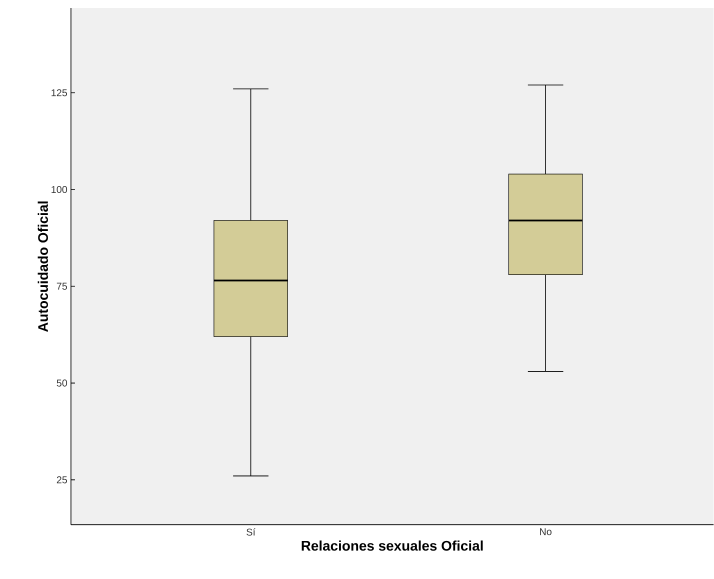 This screenshot has width=714, height=579. What do you see at coordinates (546, 532) in the screenshot?
I see `x-tick-label: No` at bounding box center [546, 532].